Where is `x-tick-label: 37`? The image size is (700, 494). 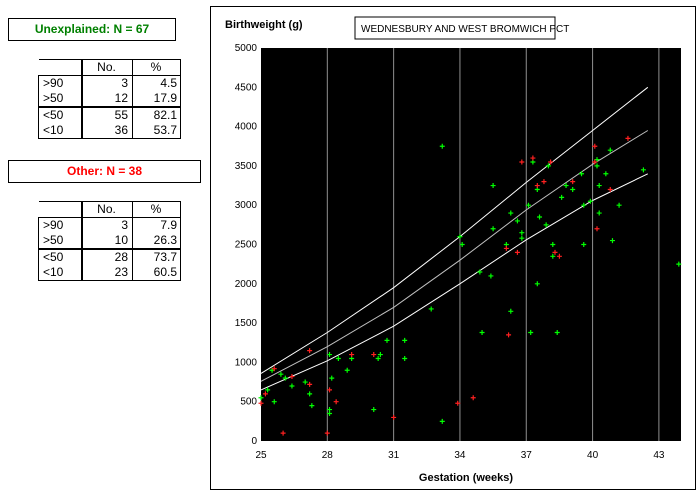
x-tick-label: 37 is located at coordinates (527, 455).